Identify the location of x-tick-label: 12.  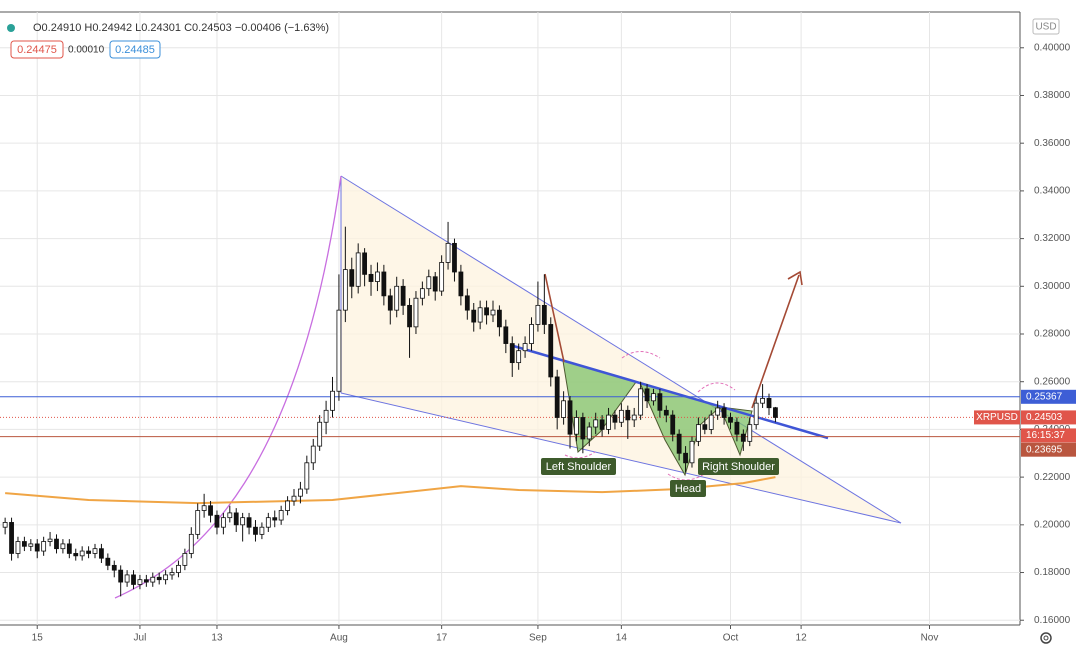
(802, 638).